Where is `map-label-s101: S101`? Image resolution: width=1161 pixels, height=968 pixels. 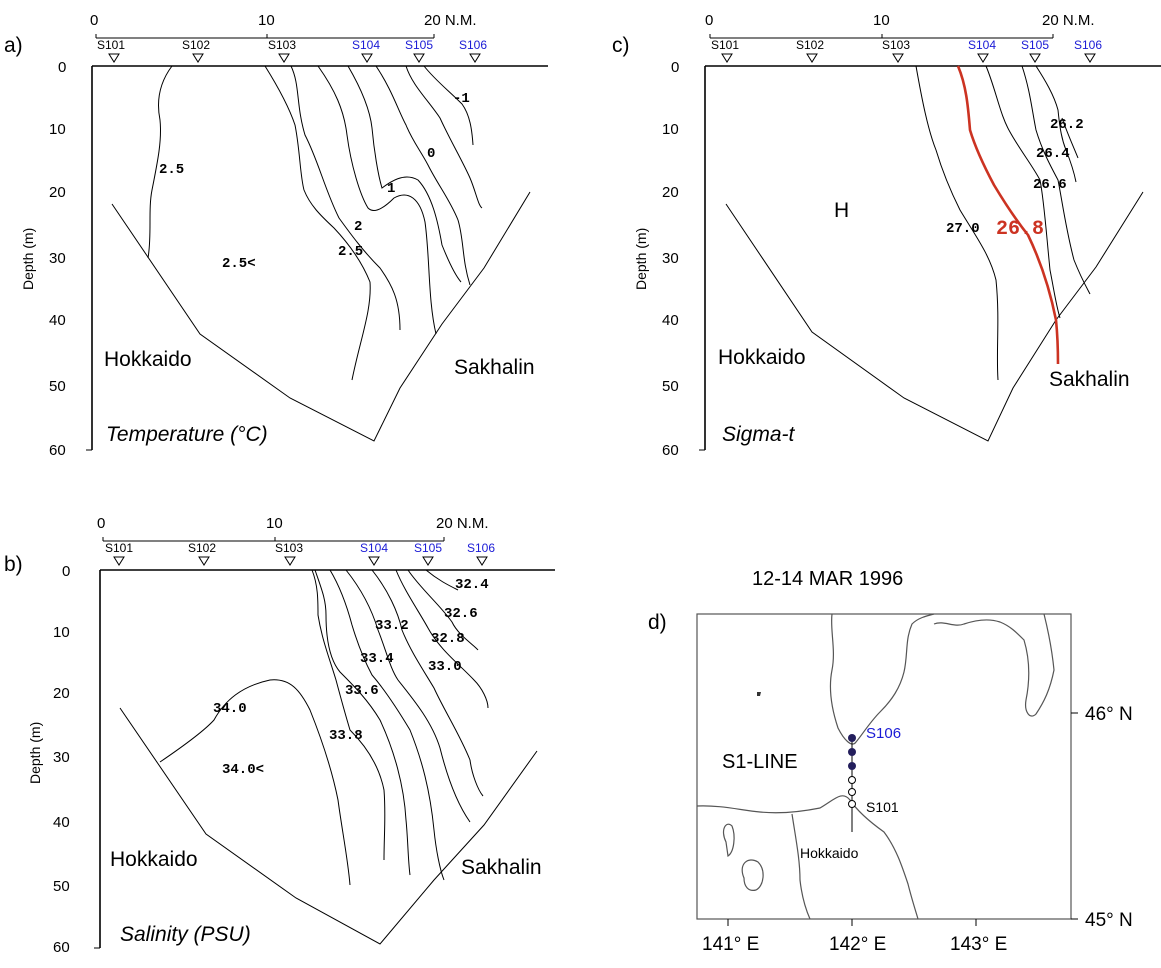 map-label-s101: S101 is located at coordinates (882, 807).